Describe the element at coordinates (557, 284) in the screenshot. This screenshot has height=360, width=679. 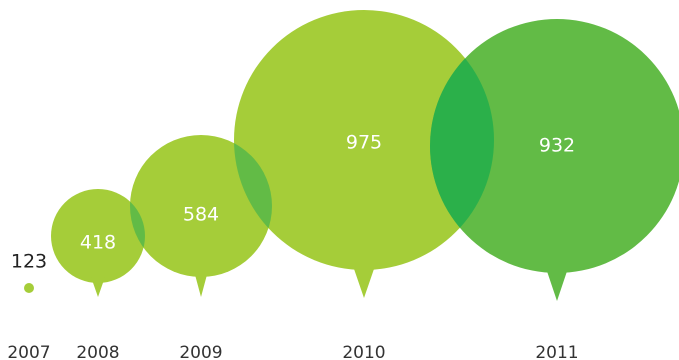
I see `bubble-pointer-2011` at that location.